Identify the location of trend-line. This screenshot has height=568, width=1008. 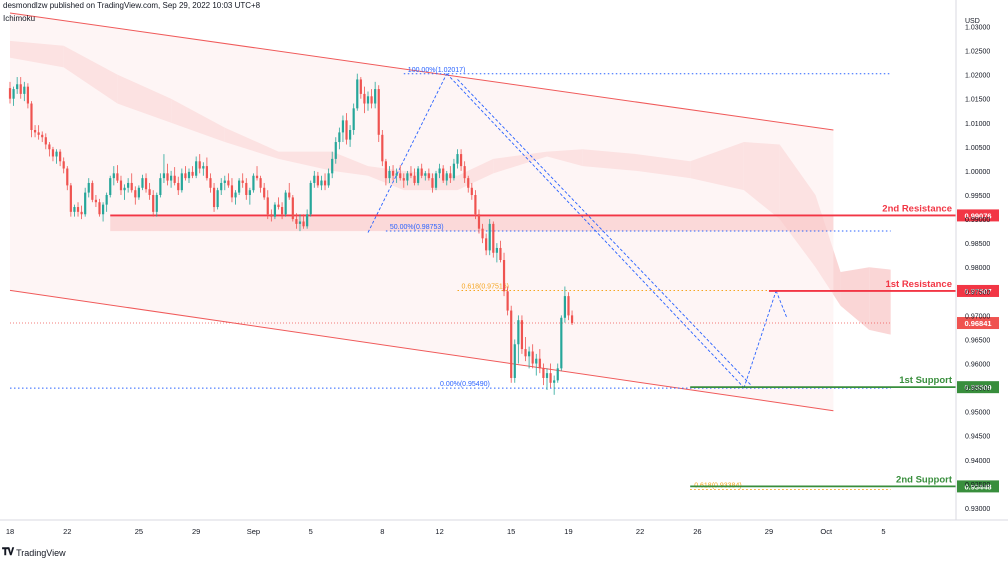
(407, 153).